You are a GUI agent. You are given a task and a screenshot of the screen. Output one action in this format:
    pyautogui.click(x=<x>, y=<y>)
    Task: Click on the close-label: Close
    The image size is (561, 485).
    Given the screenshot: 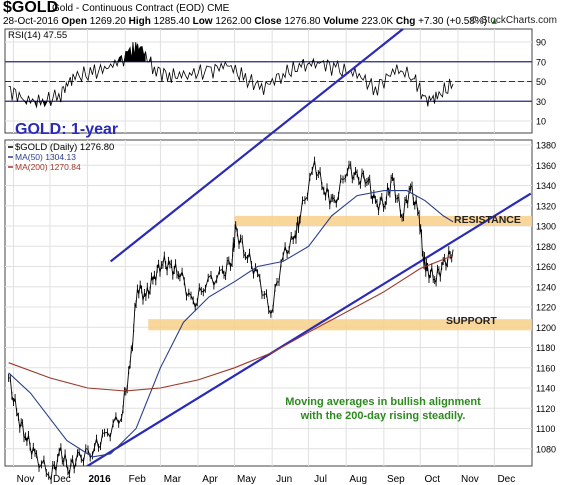 What is the action you would take?
    pyautogui.click(x=268, y=21)
    